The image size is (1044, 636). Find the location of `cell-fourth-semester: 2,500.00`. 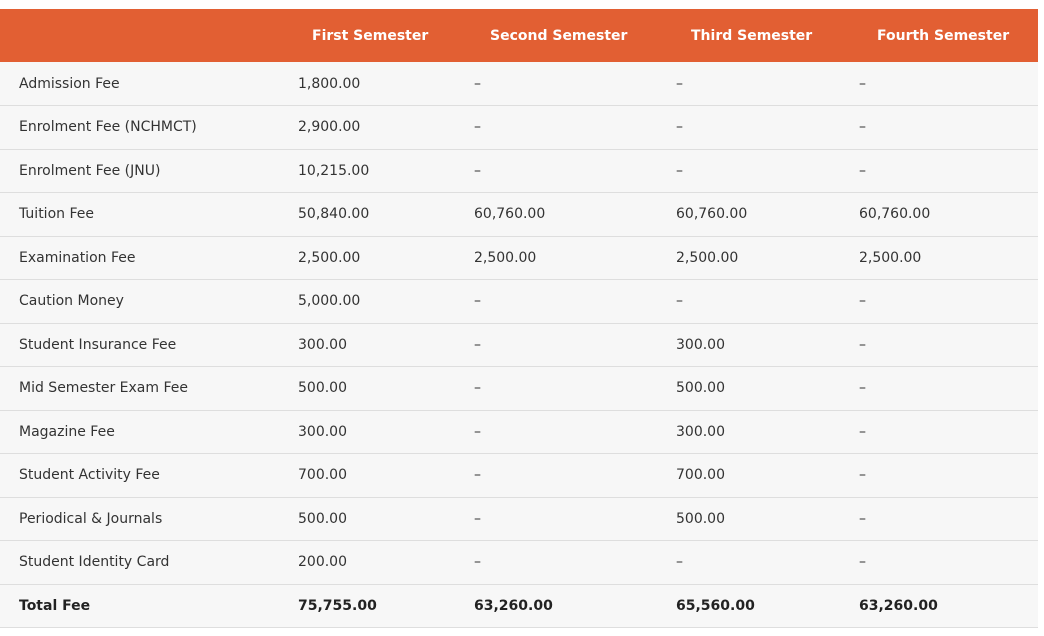

cell-fourth-semester: 2,500.00 is located at coordinates (890, 257).